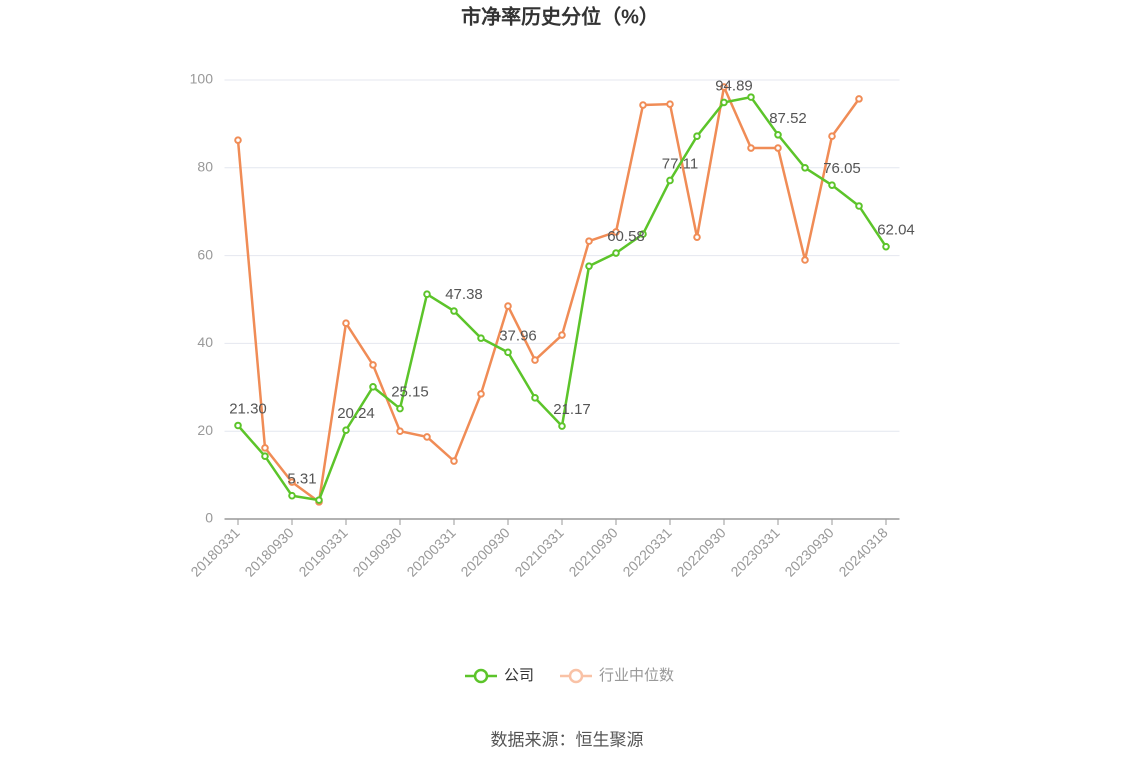 The width and height of the screenshot is (1134, 766). I want to click on x-tick-label: 20220331, so click(647, 552).